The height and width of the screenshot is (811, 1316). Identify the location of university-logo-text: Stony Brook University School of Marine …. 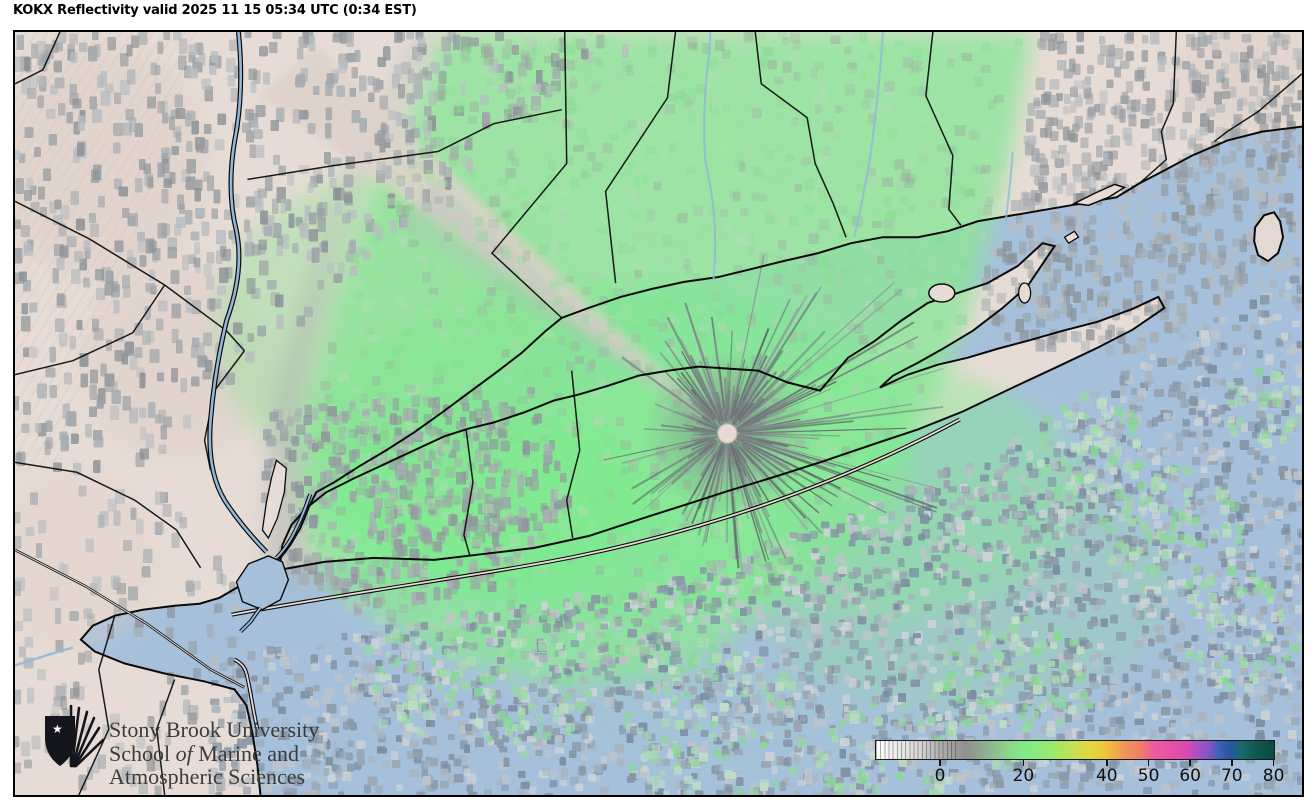
(214, 753).